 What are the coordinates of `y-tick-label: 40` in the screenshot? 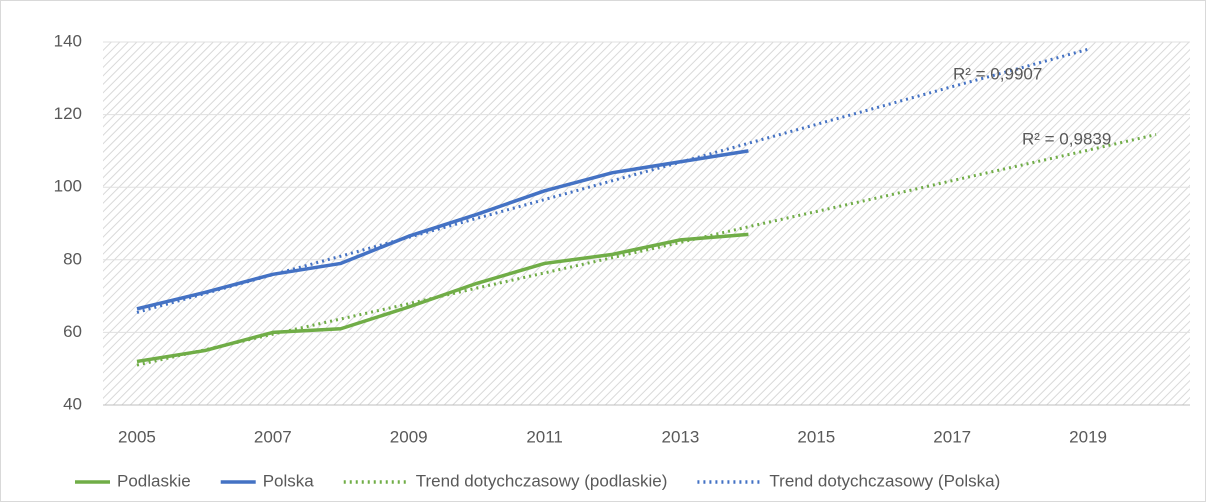 It's located at (72, 403).